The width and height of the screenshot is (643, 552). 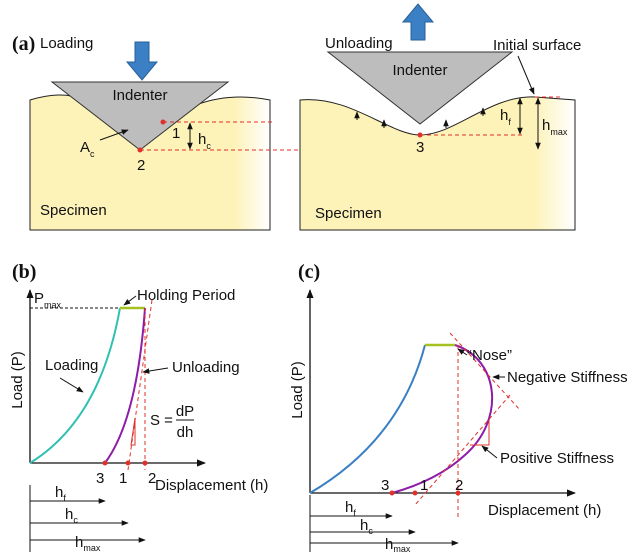 What do you see at coordinates (139, 95) in the screenshot?
I see `a-indenter-left: Indenter` at bounding box center [139, 95].